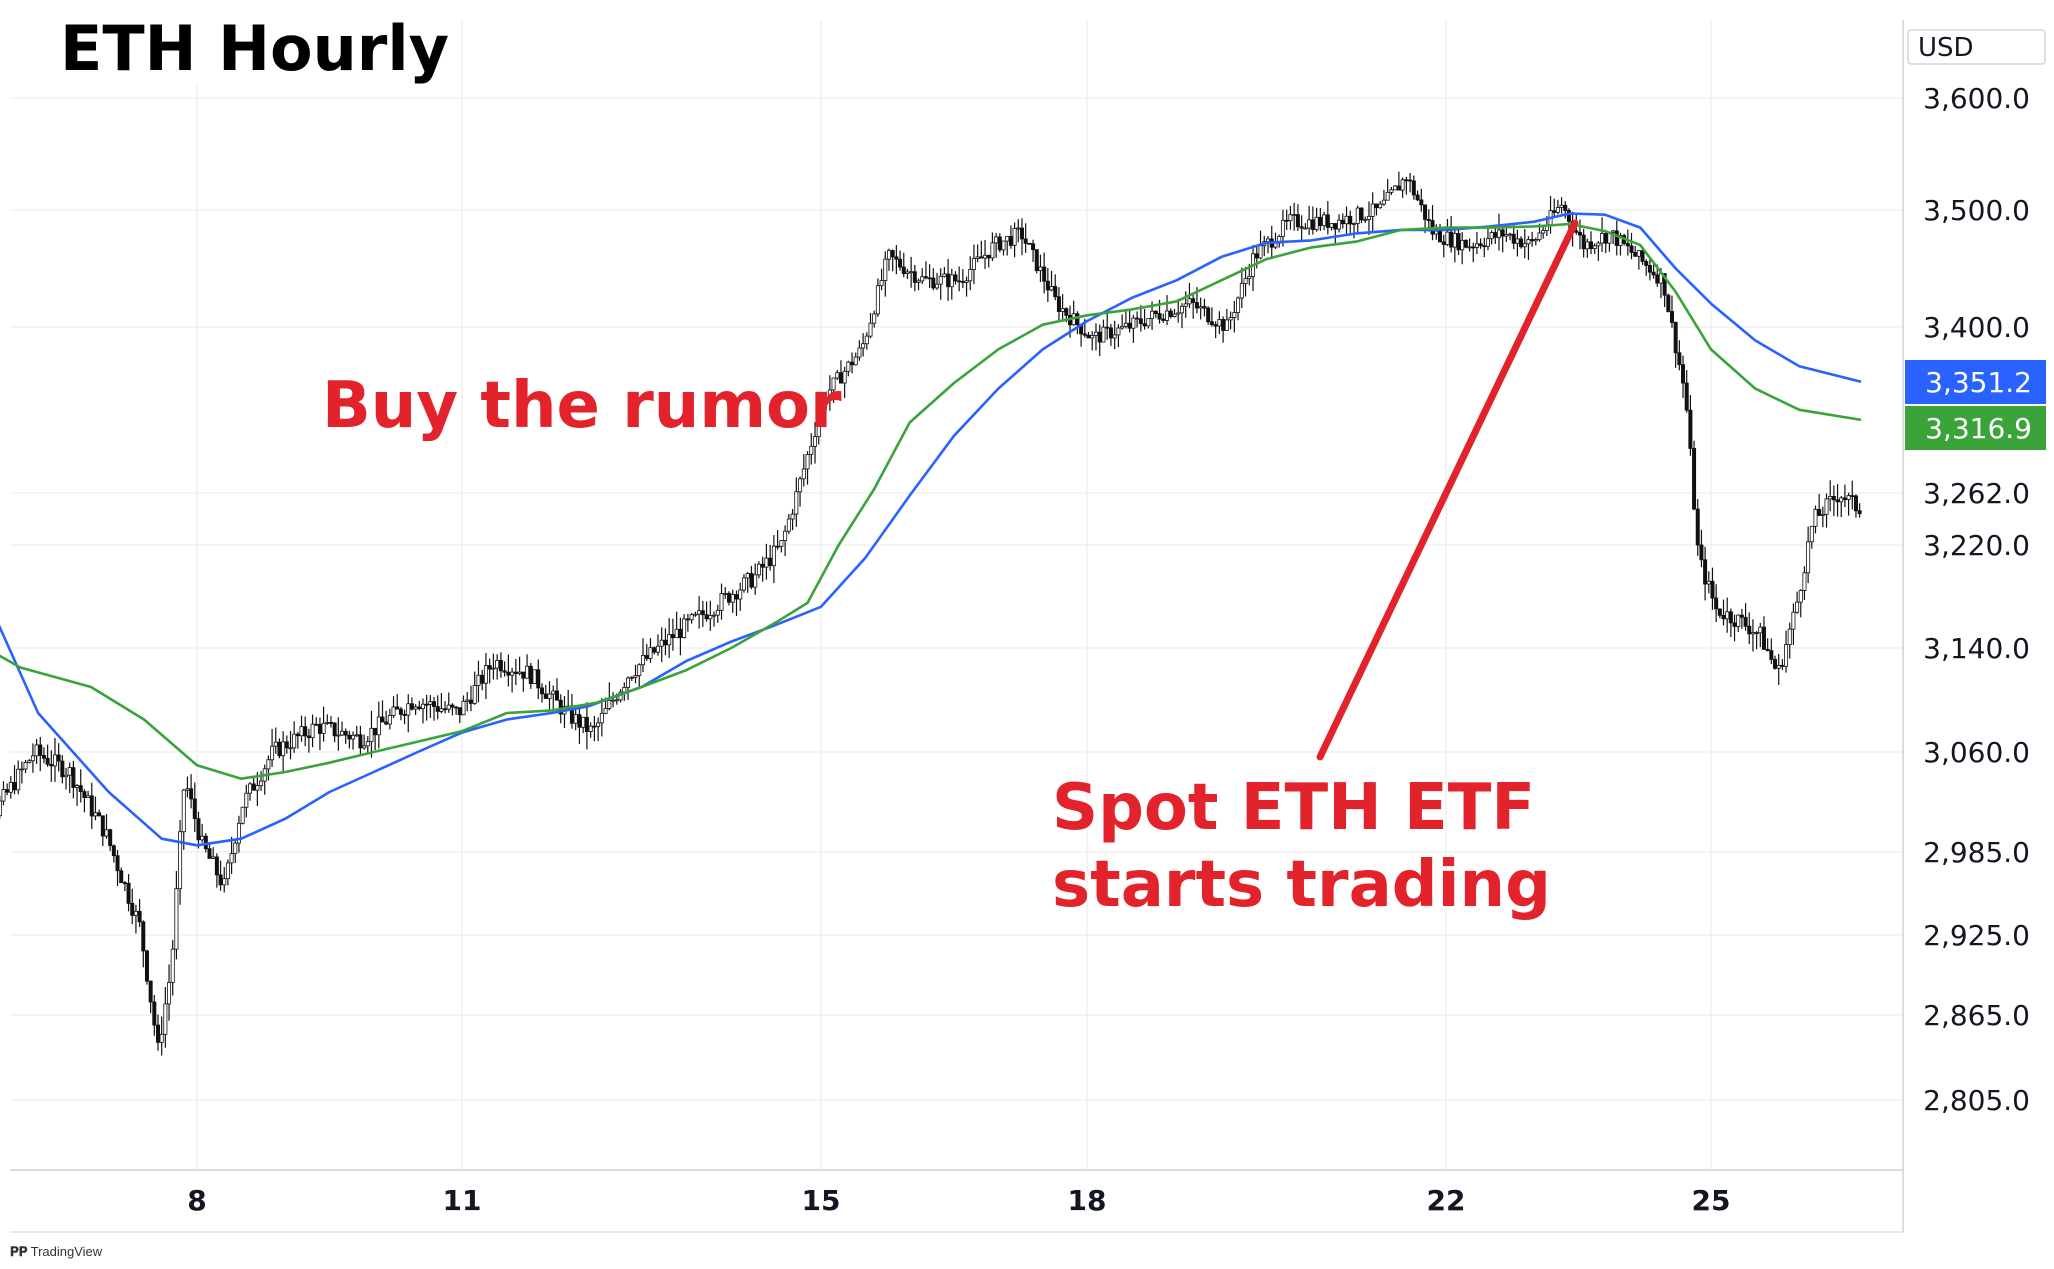  Describe the element at coordinates (1301, 884) in the screenshot. I see `annotation-etf-line2: starts trading` at that location.